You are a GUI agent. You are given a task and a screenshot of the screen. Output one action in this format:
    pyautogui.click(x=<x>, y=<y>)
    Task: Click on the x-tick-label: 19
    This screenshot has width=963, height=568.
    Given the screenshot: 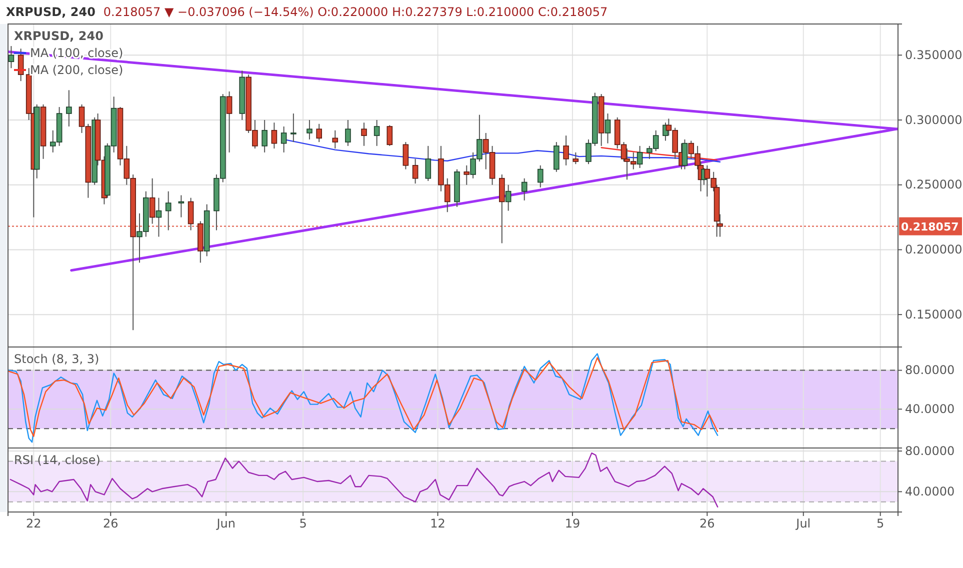 What is the action you would take?
    pyautogui.click(x=572, y=523)
    